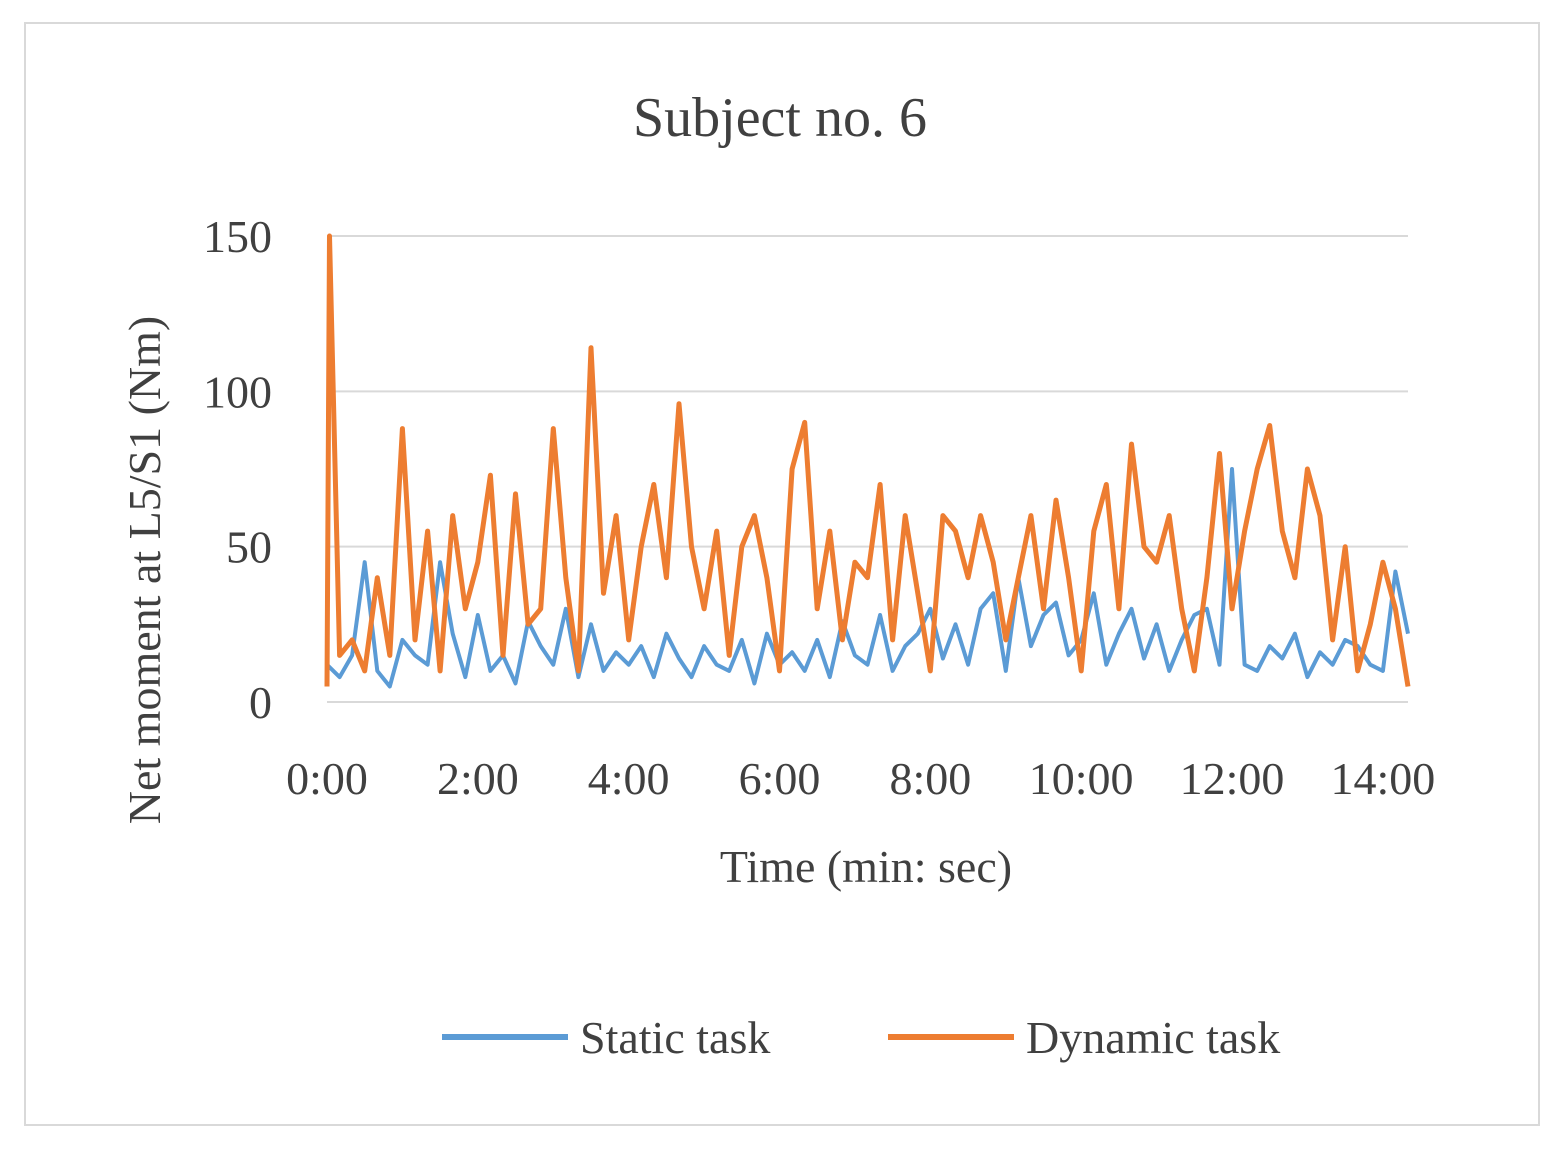  Describe the element at coordinates (629, 778) in the screenshot. I see `x-tick-label: 4:00` at that location.